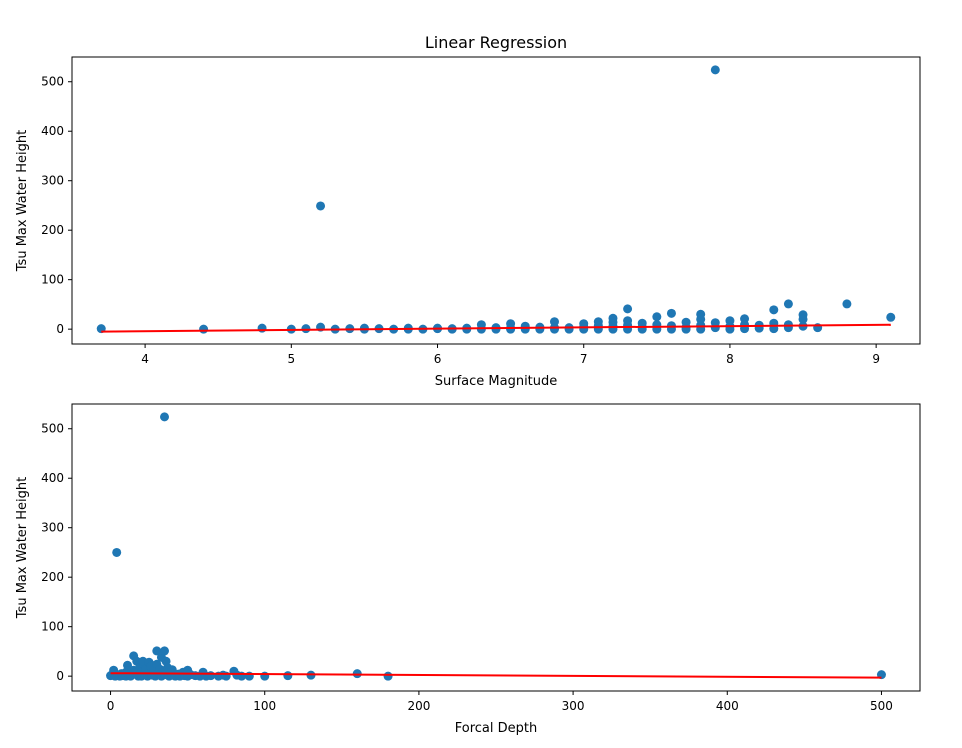 The height and width of the screenshot is (748, 962). Describe the element at coordinates (584, 359) in the screenshot. I see `x-tick-label: 7` at that location.